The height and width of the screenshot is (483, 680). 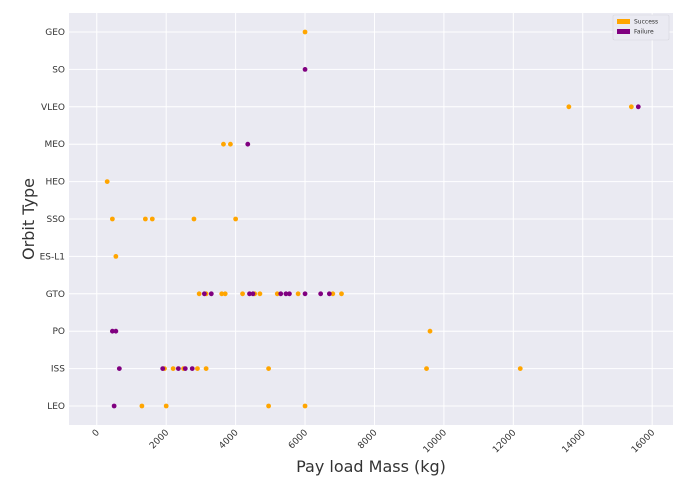 What do you see at coordinates (28, 219) in the screenshot?
I see `y-axis-label: Orbit Type` at bounding box center [28, 219].